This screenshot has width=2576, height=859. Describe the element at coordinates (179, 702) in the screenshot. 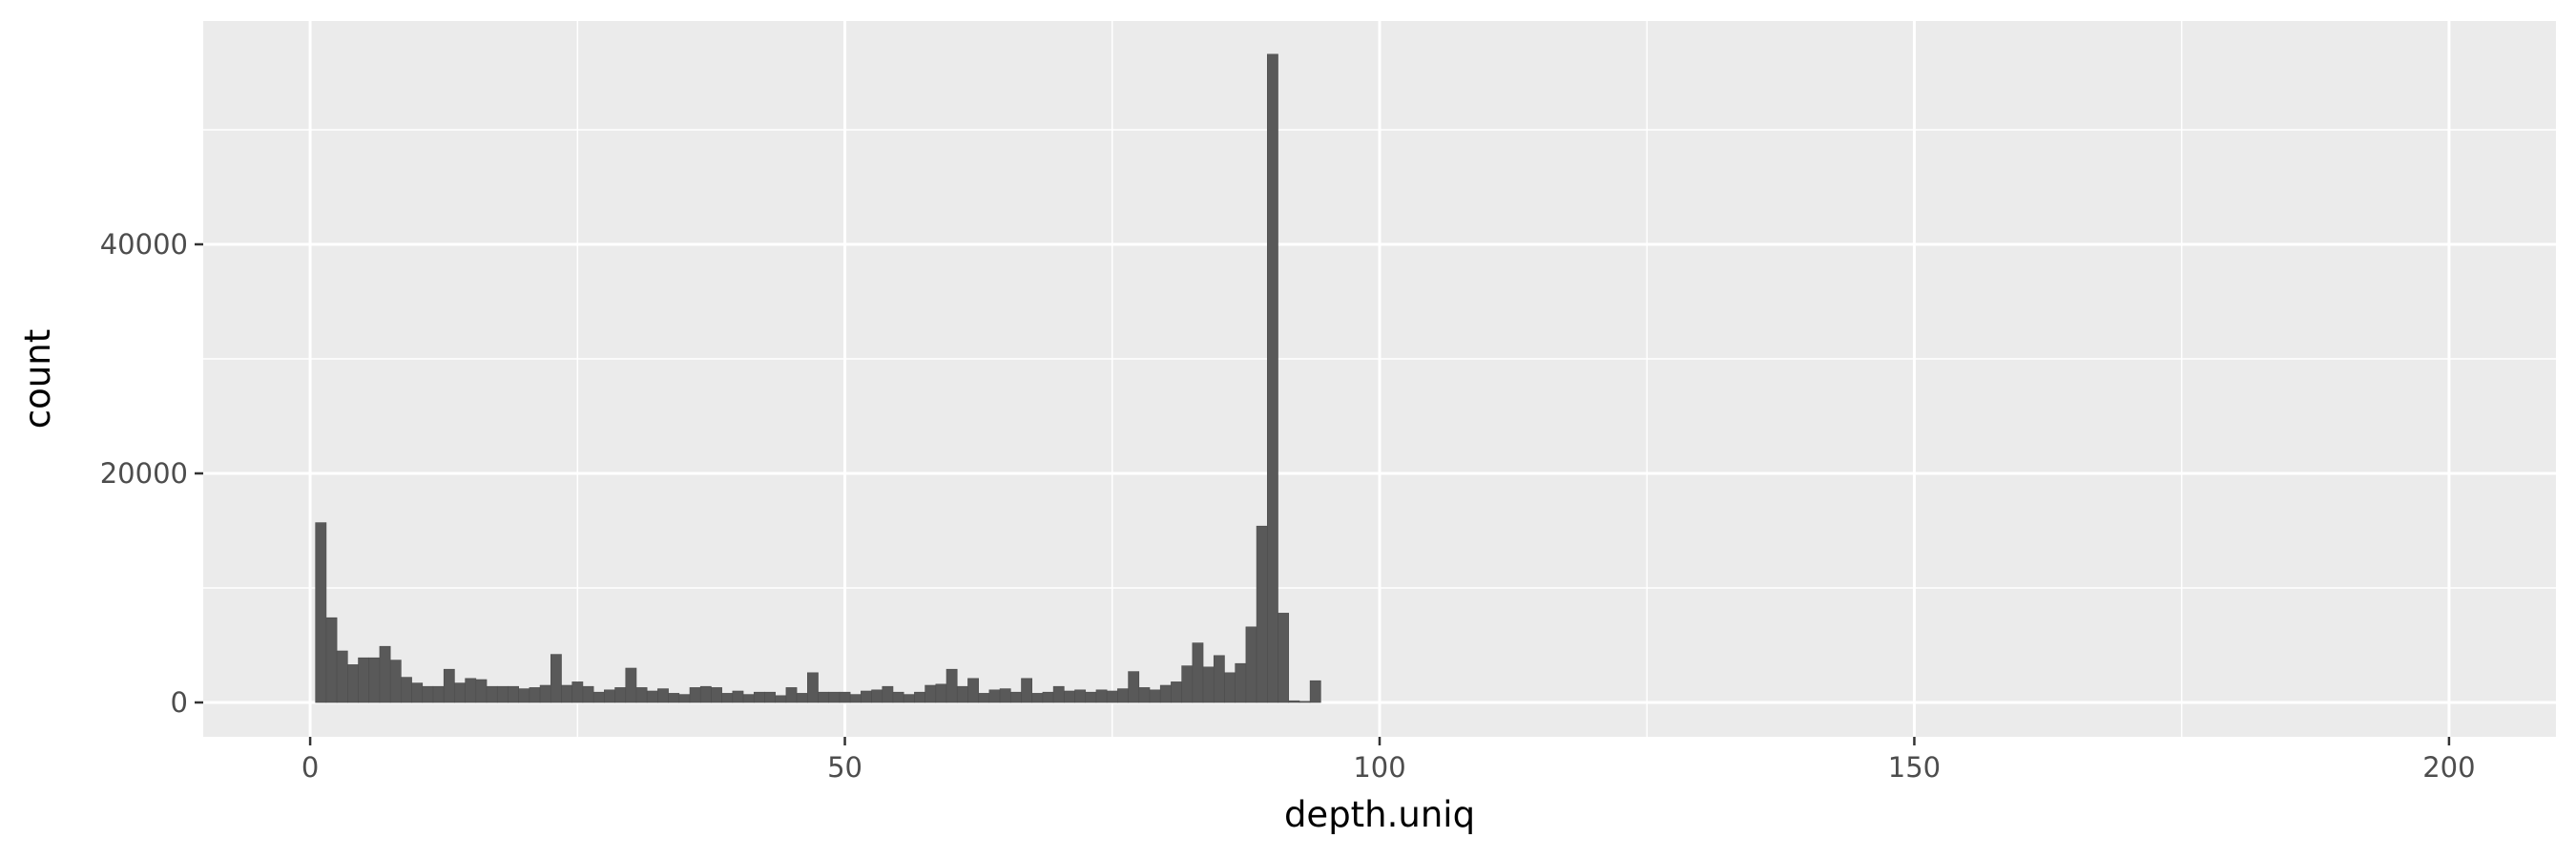

I see `y-tick-label: 0` at that location.